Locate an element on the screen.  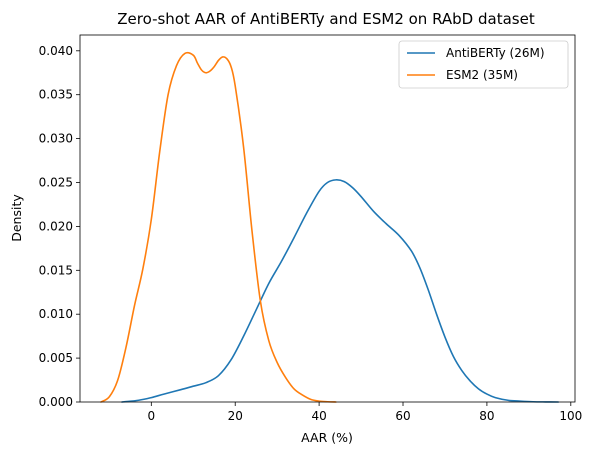
y-axis-label: Density is located at coordinates (16, 218).